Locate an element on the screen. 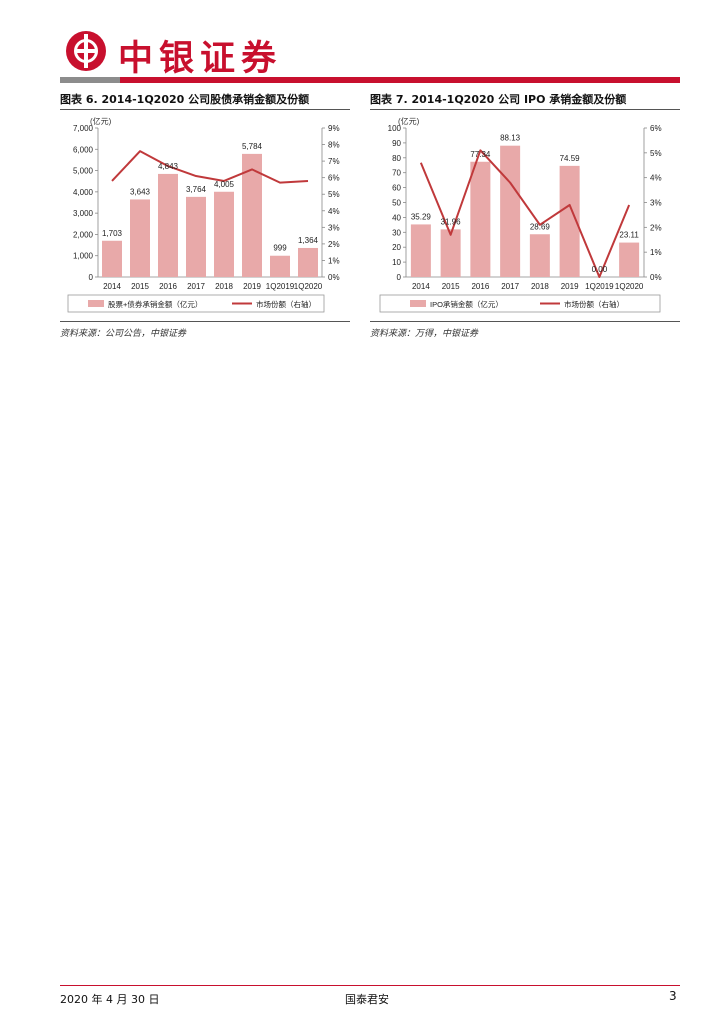  page-header: 中银证券 is located at coordinates (362, 42).